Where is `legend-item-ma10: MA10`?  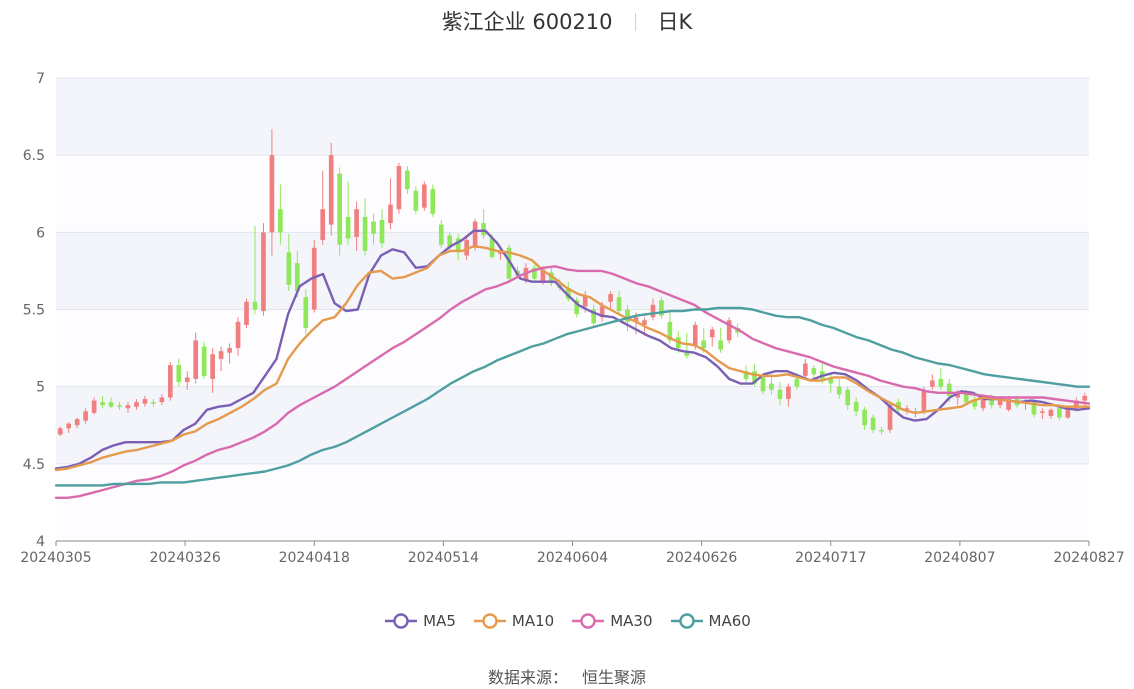 legend-item-ma10: MA10 is located at coordinates (513, 621).